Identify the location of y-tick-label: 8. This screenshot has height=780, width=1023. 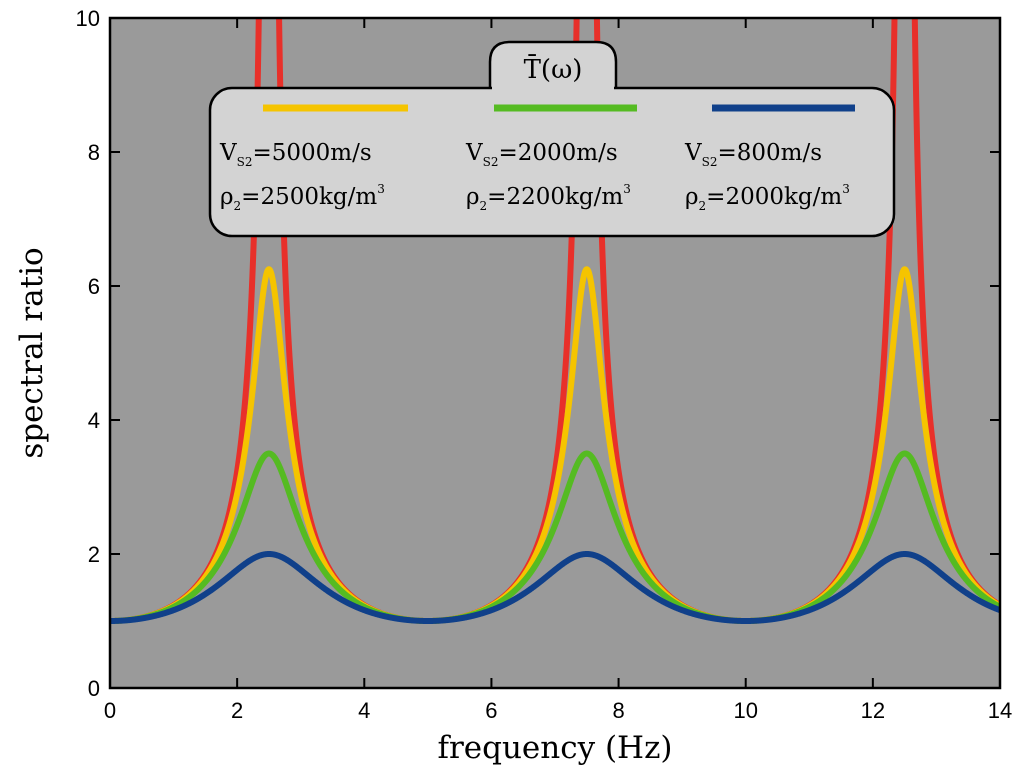
(94, 152).